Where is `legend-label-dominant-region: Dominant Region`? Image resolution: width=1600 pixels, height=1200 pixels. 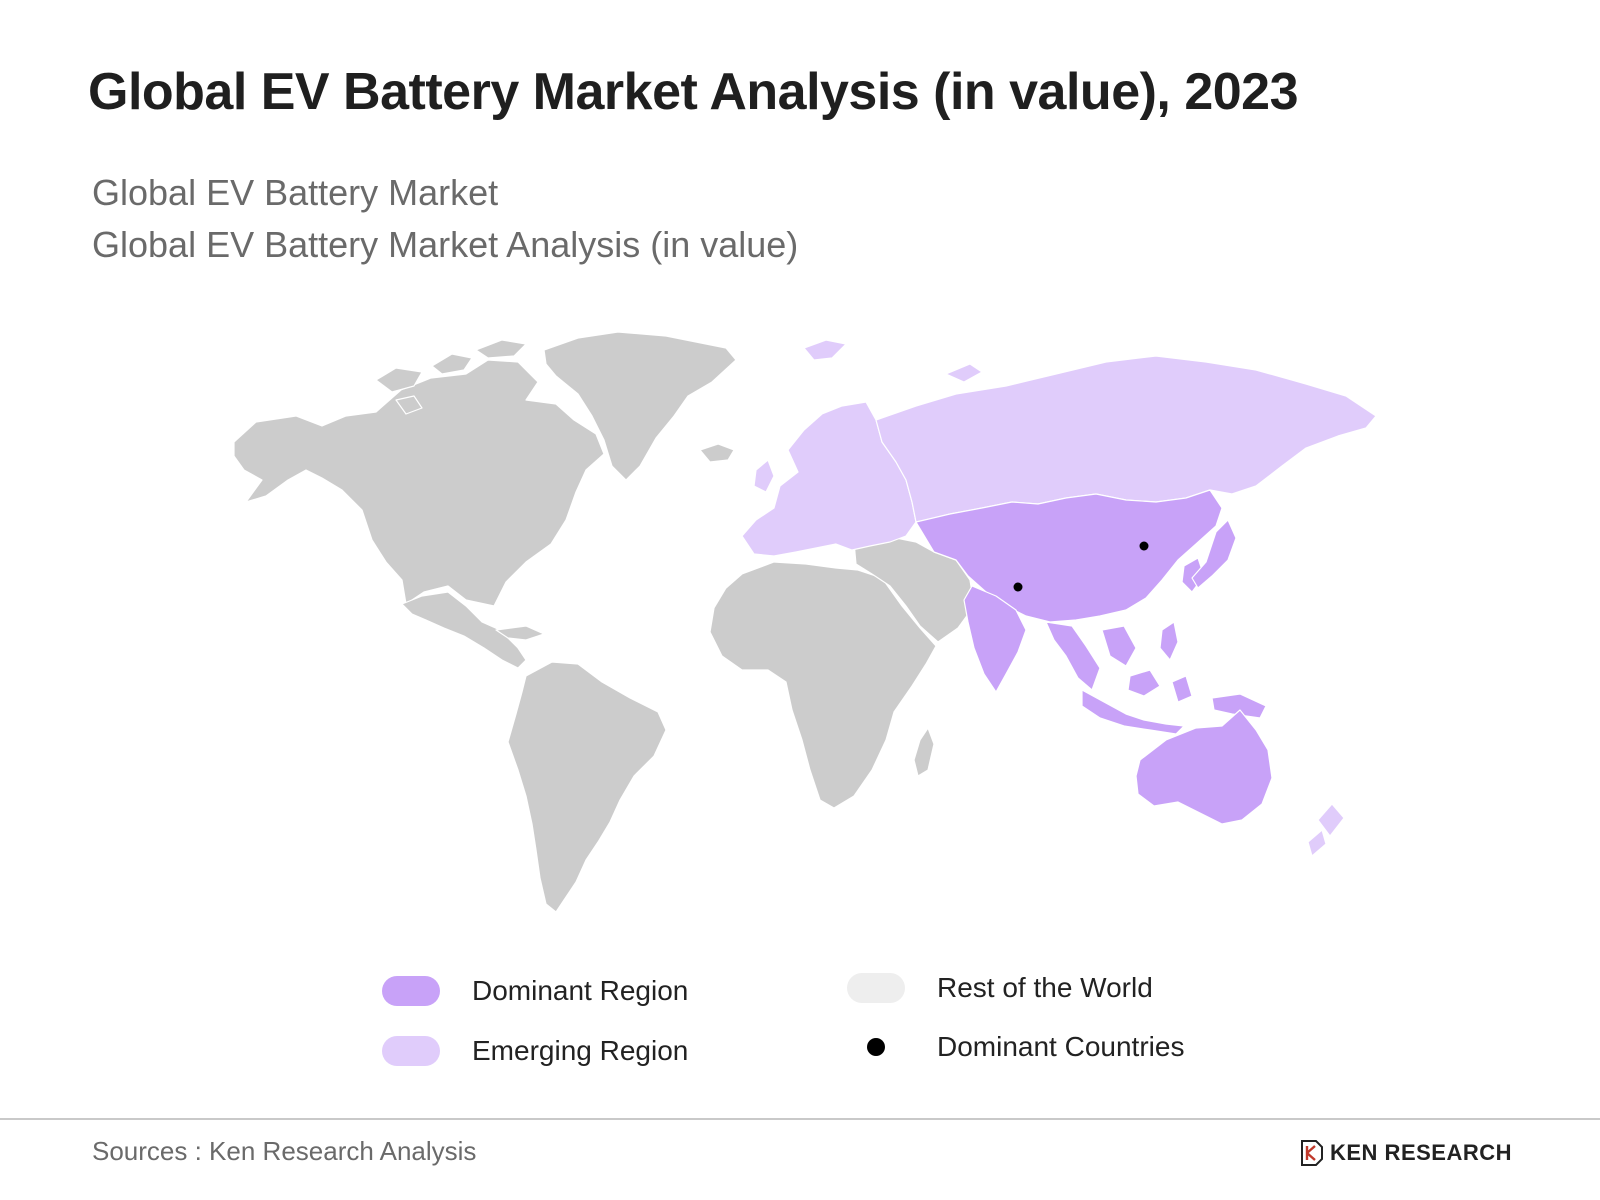 legend-label-dominant-region: Dominant Region is located at coordinates (580, 990).